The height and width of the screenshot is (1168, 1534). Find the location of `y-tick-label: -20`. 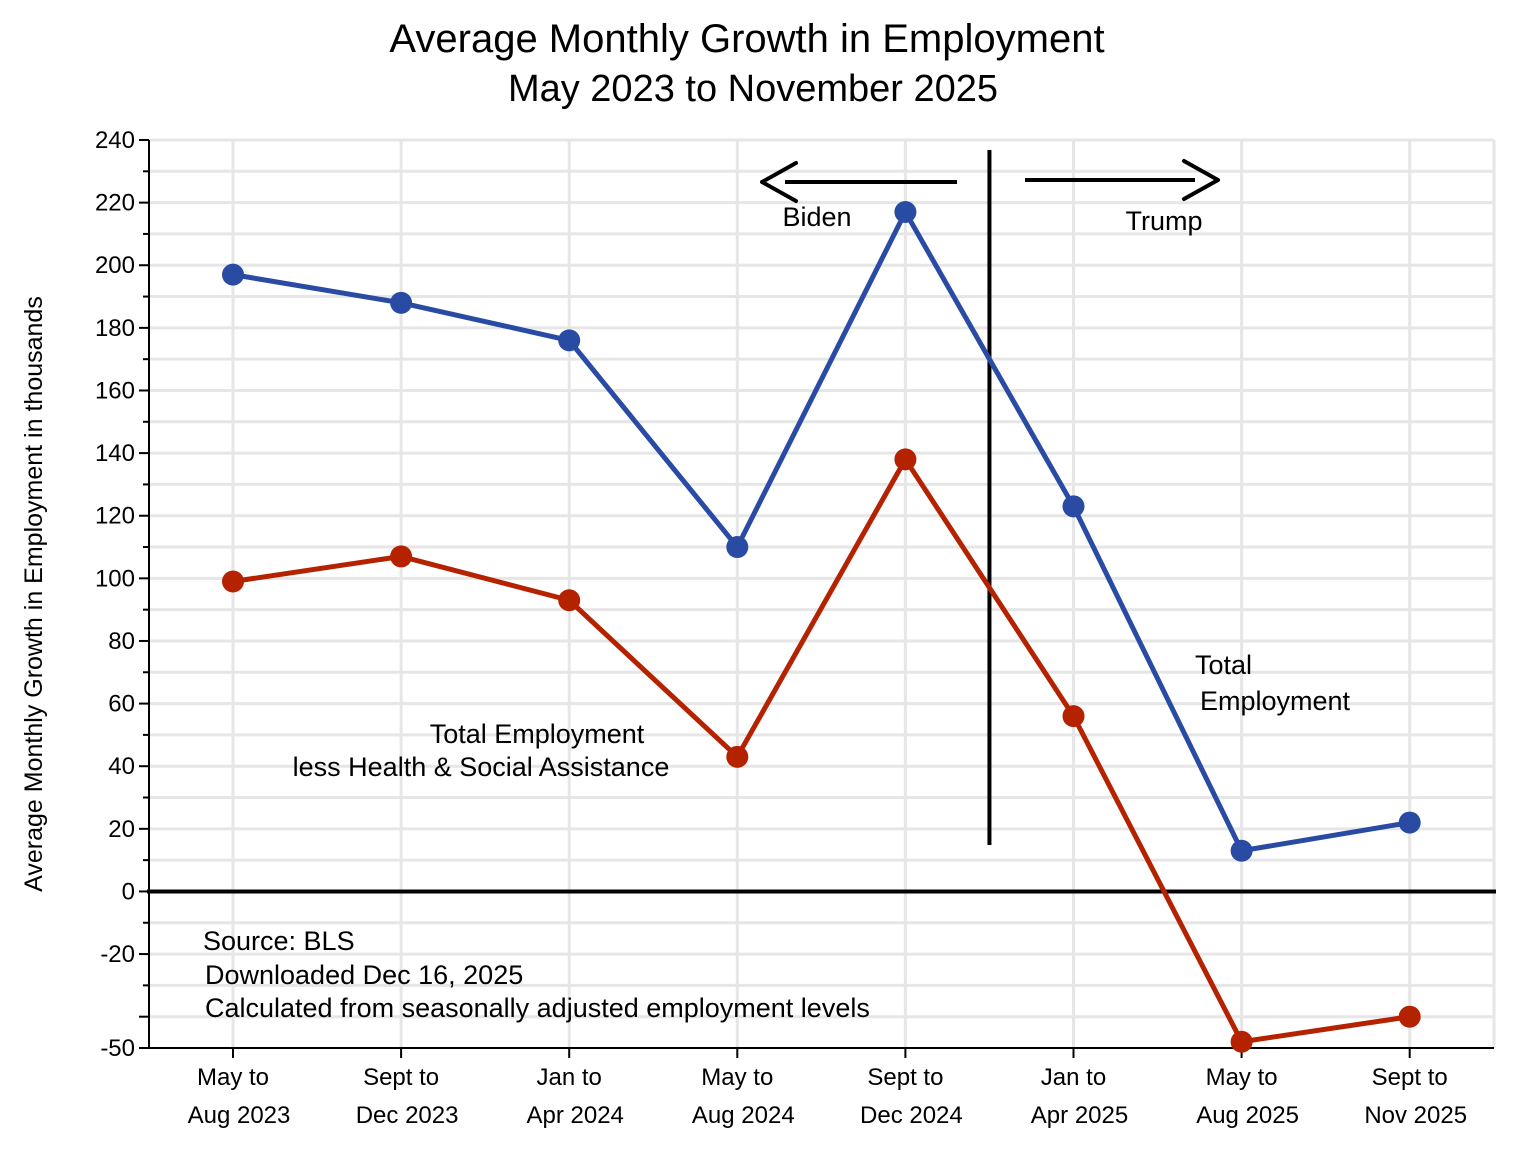

y-tick-label: -20 is located at coordinates (117, 954).